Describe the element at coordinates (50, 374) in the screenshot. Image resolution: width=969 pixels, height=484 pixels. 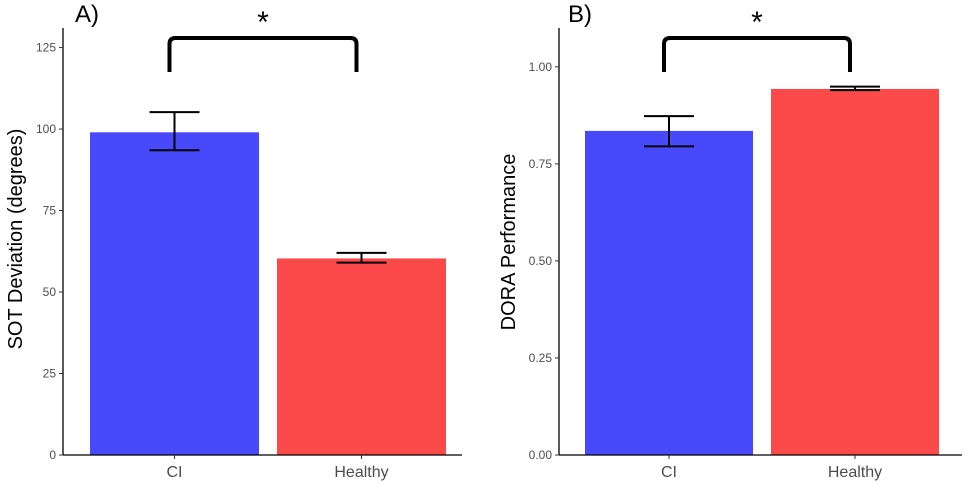
I see `y-tick-label: 25` at that location.